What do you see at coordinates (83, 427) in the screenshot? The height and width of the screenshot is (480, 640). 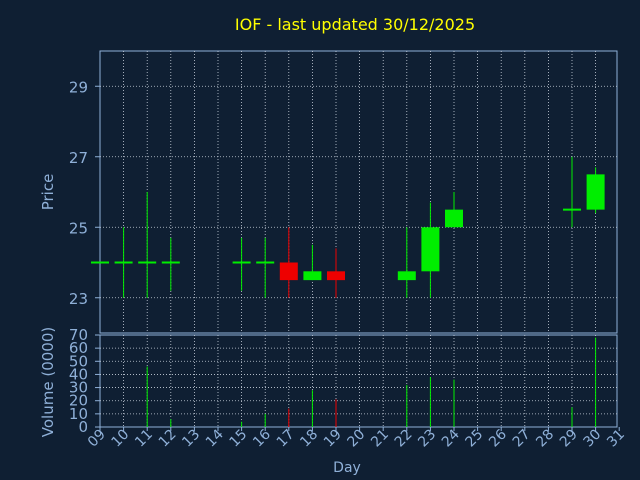 I see `volume-tick-label: 0` at bounding box center [83, 427].